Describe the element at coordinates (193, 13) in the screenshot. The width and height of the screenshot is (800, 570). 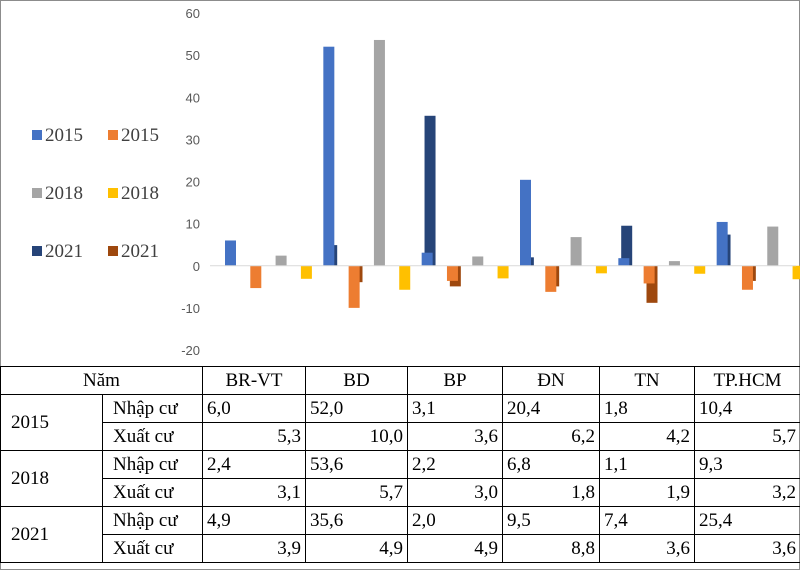
I see `y-tick-label: 60` at that location.